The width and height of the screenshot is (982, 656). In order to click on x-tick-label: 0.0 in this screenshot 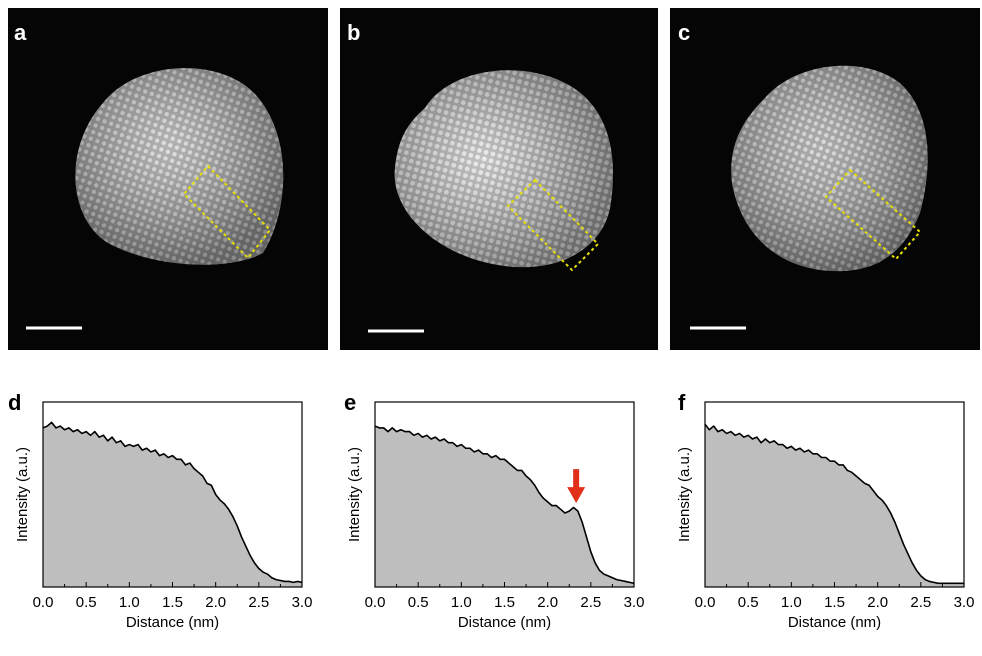, I will do `click(705, 602)`.